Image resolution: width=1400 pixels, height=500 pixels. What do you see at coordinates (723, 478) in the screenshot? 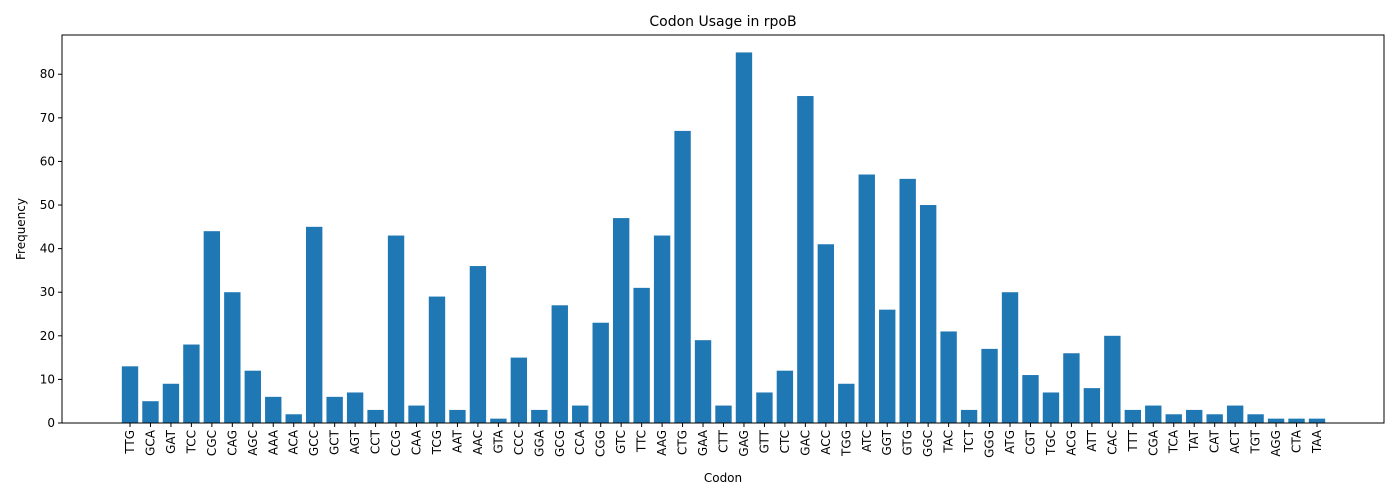
I see `x-axis-title: Codon` at bounding box center [723, 478].